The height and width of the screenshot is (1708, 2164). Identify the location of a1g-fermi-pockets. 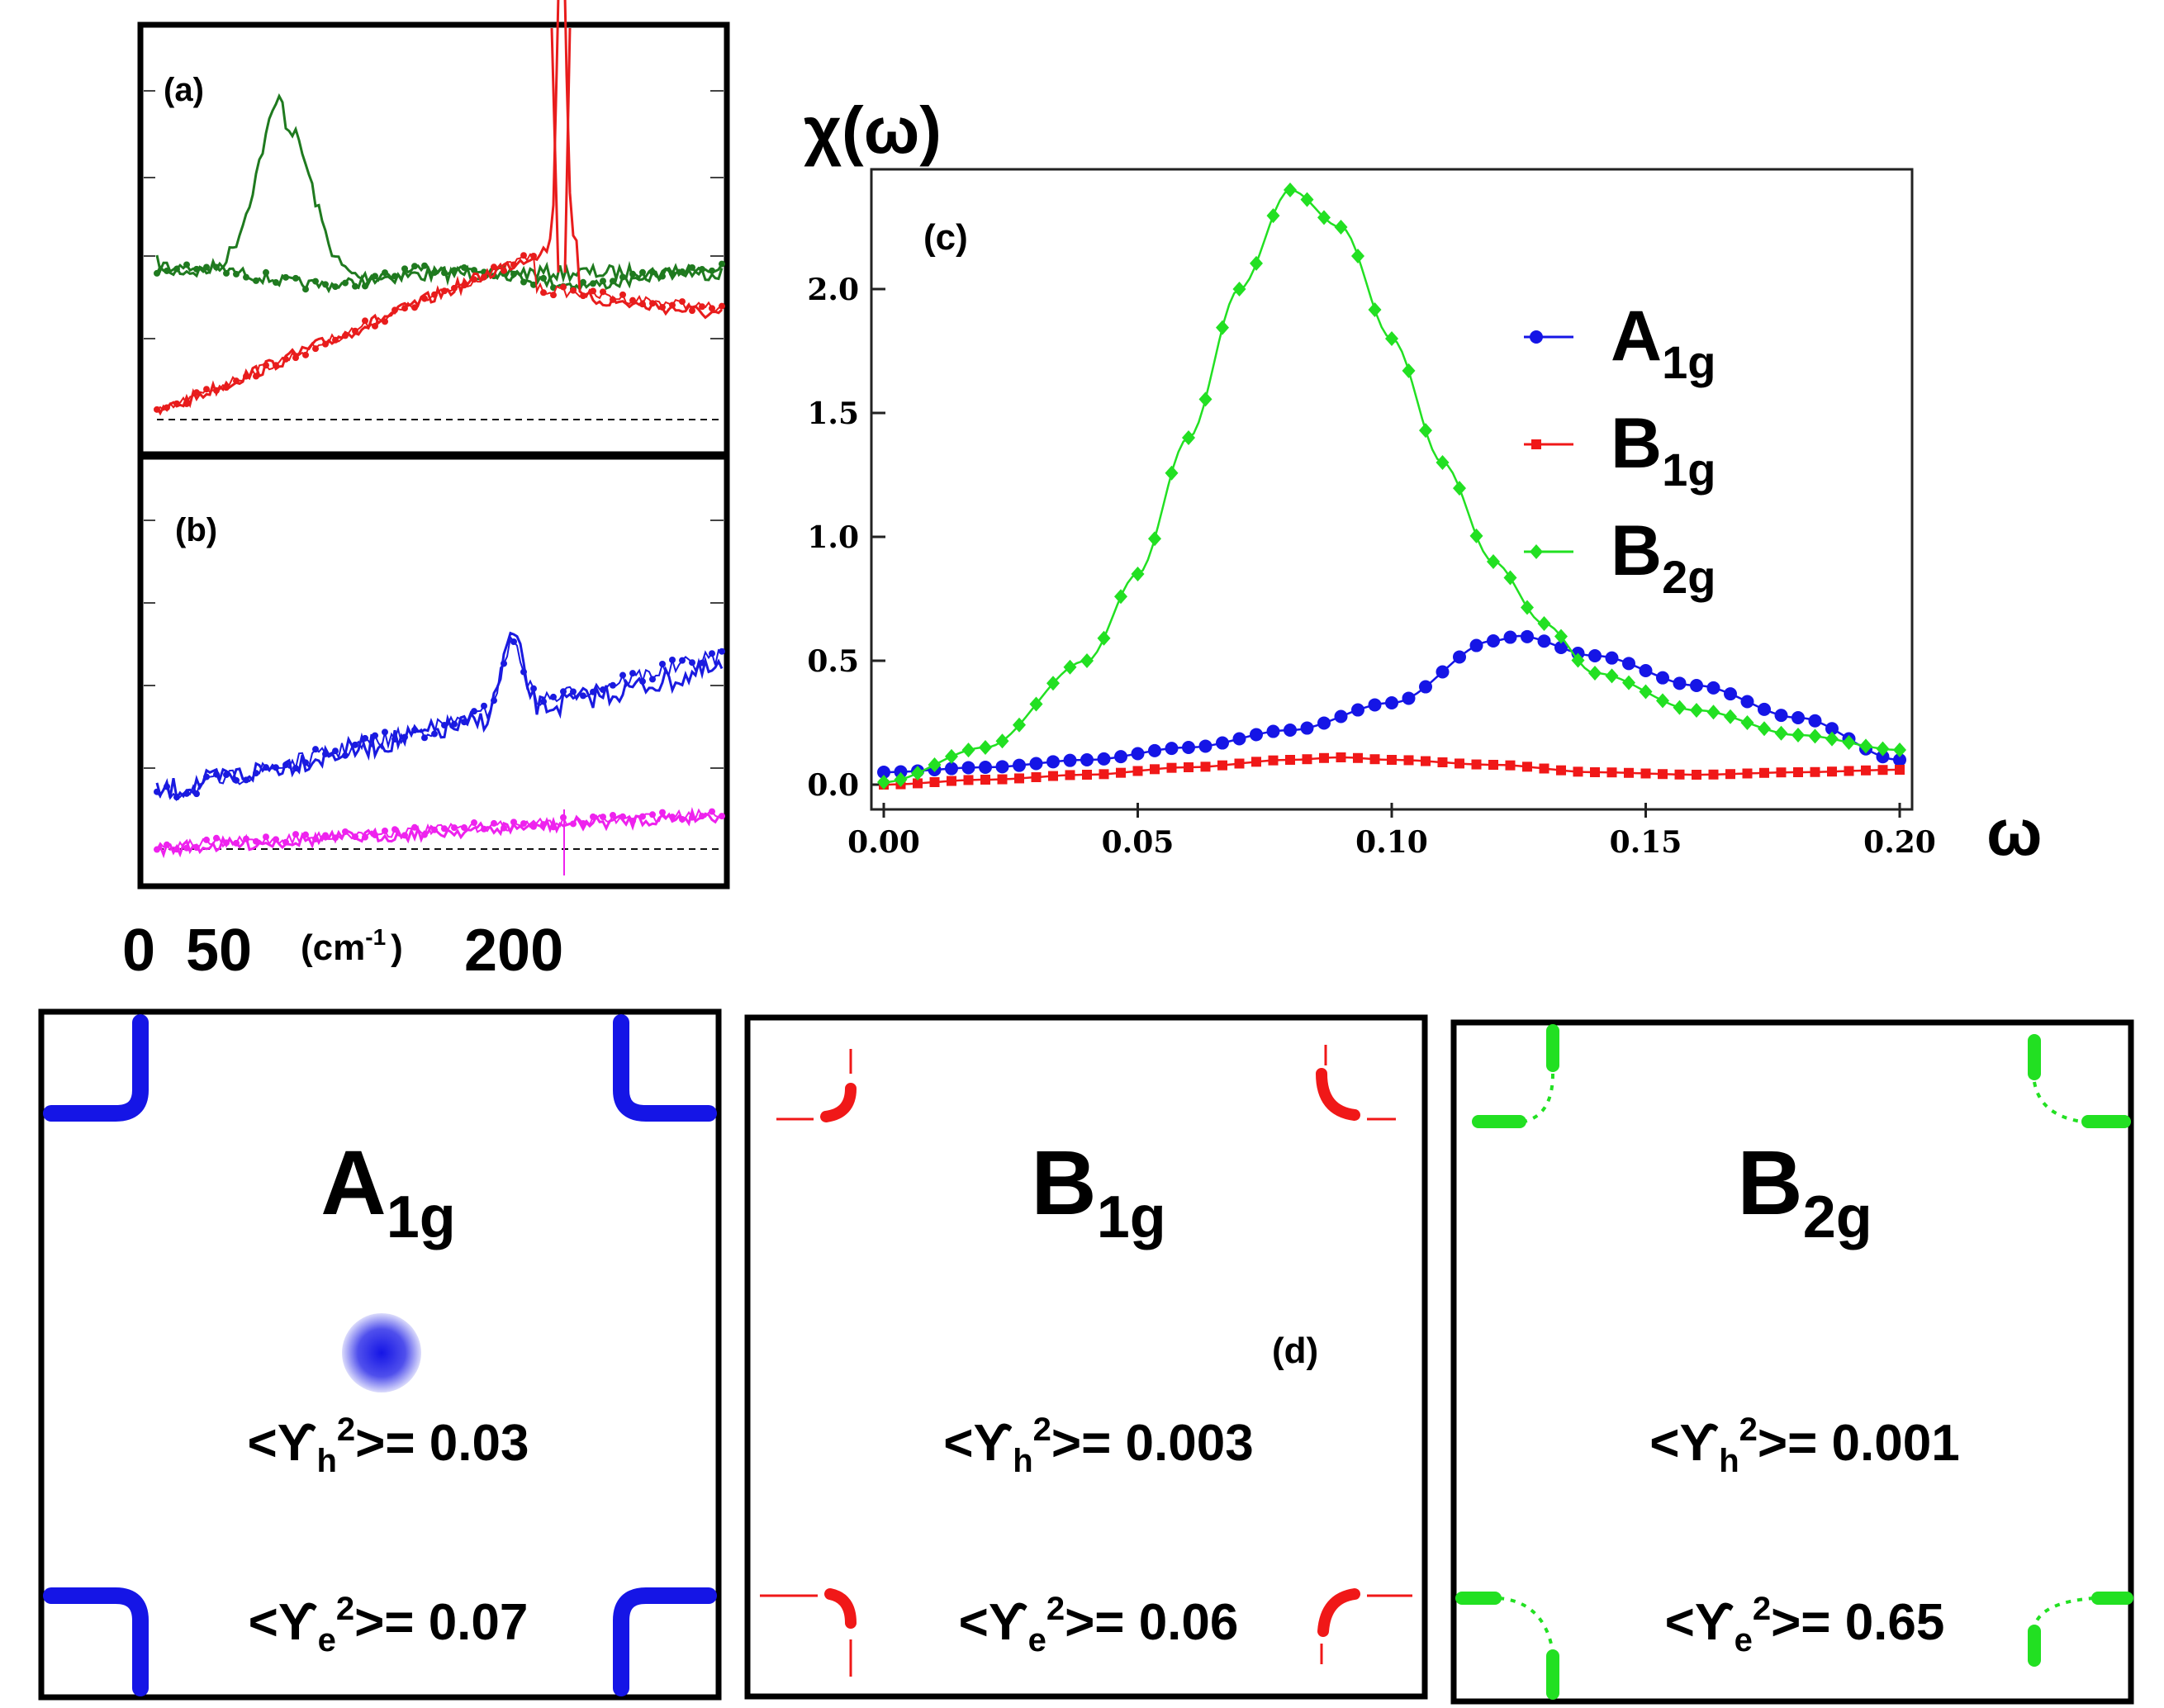
(380, 1355).